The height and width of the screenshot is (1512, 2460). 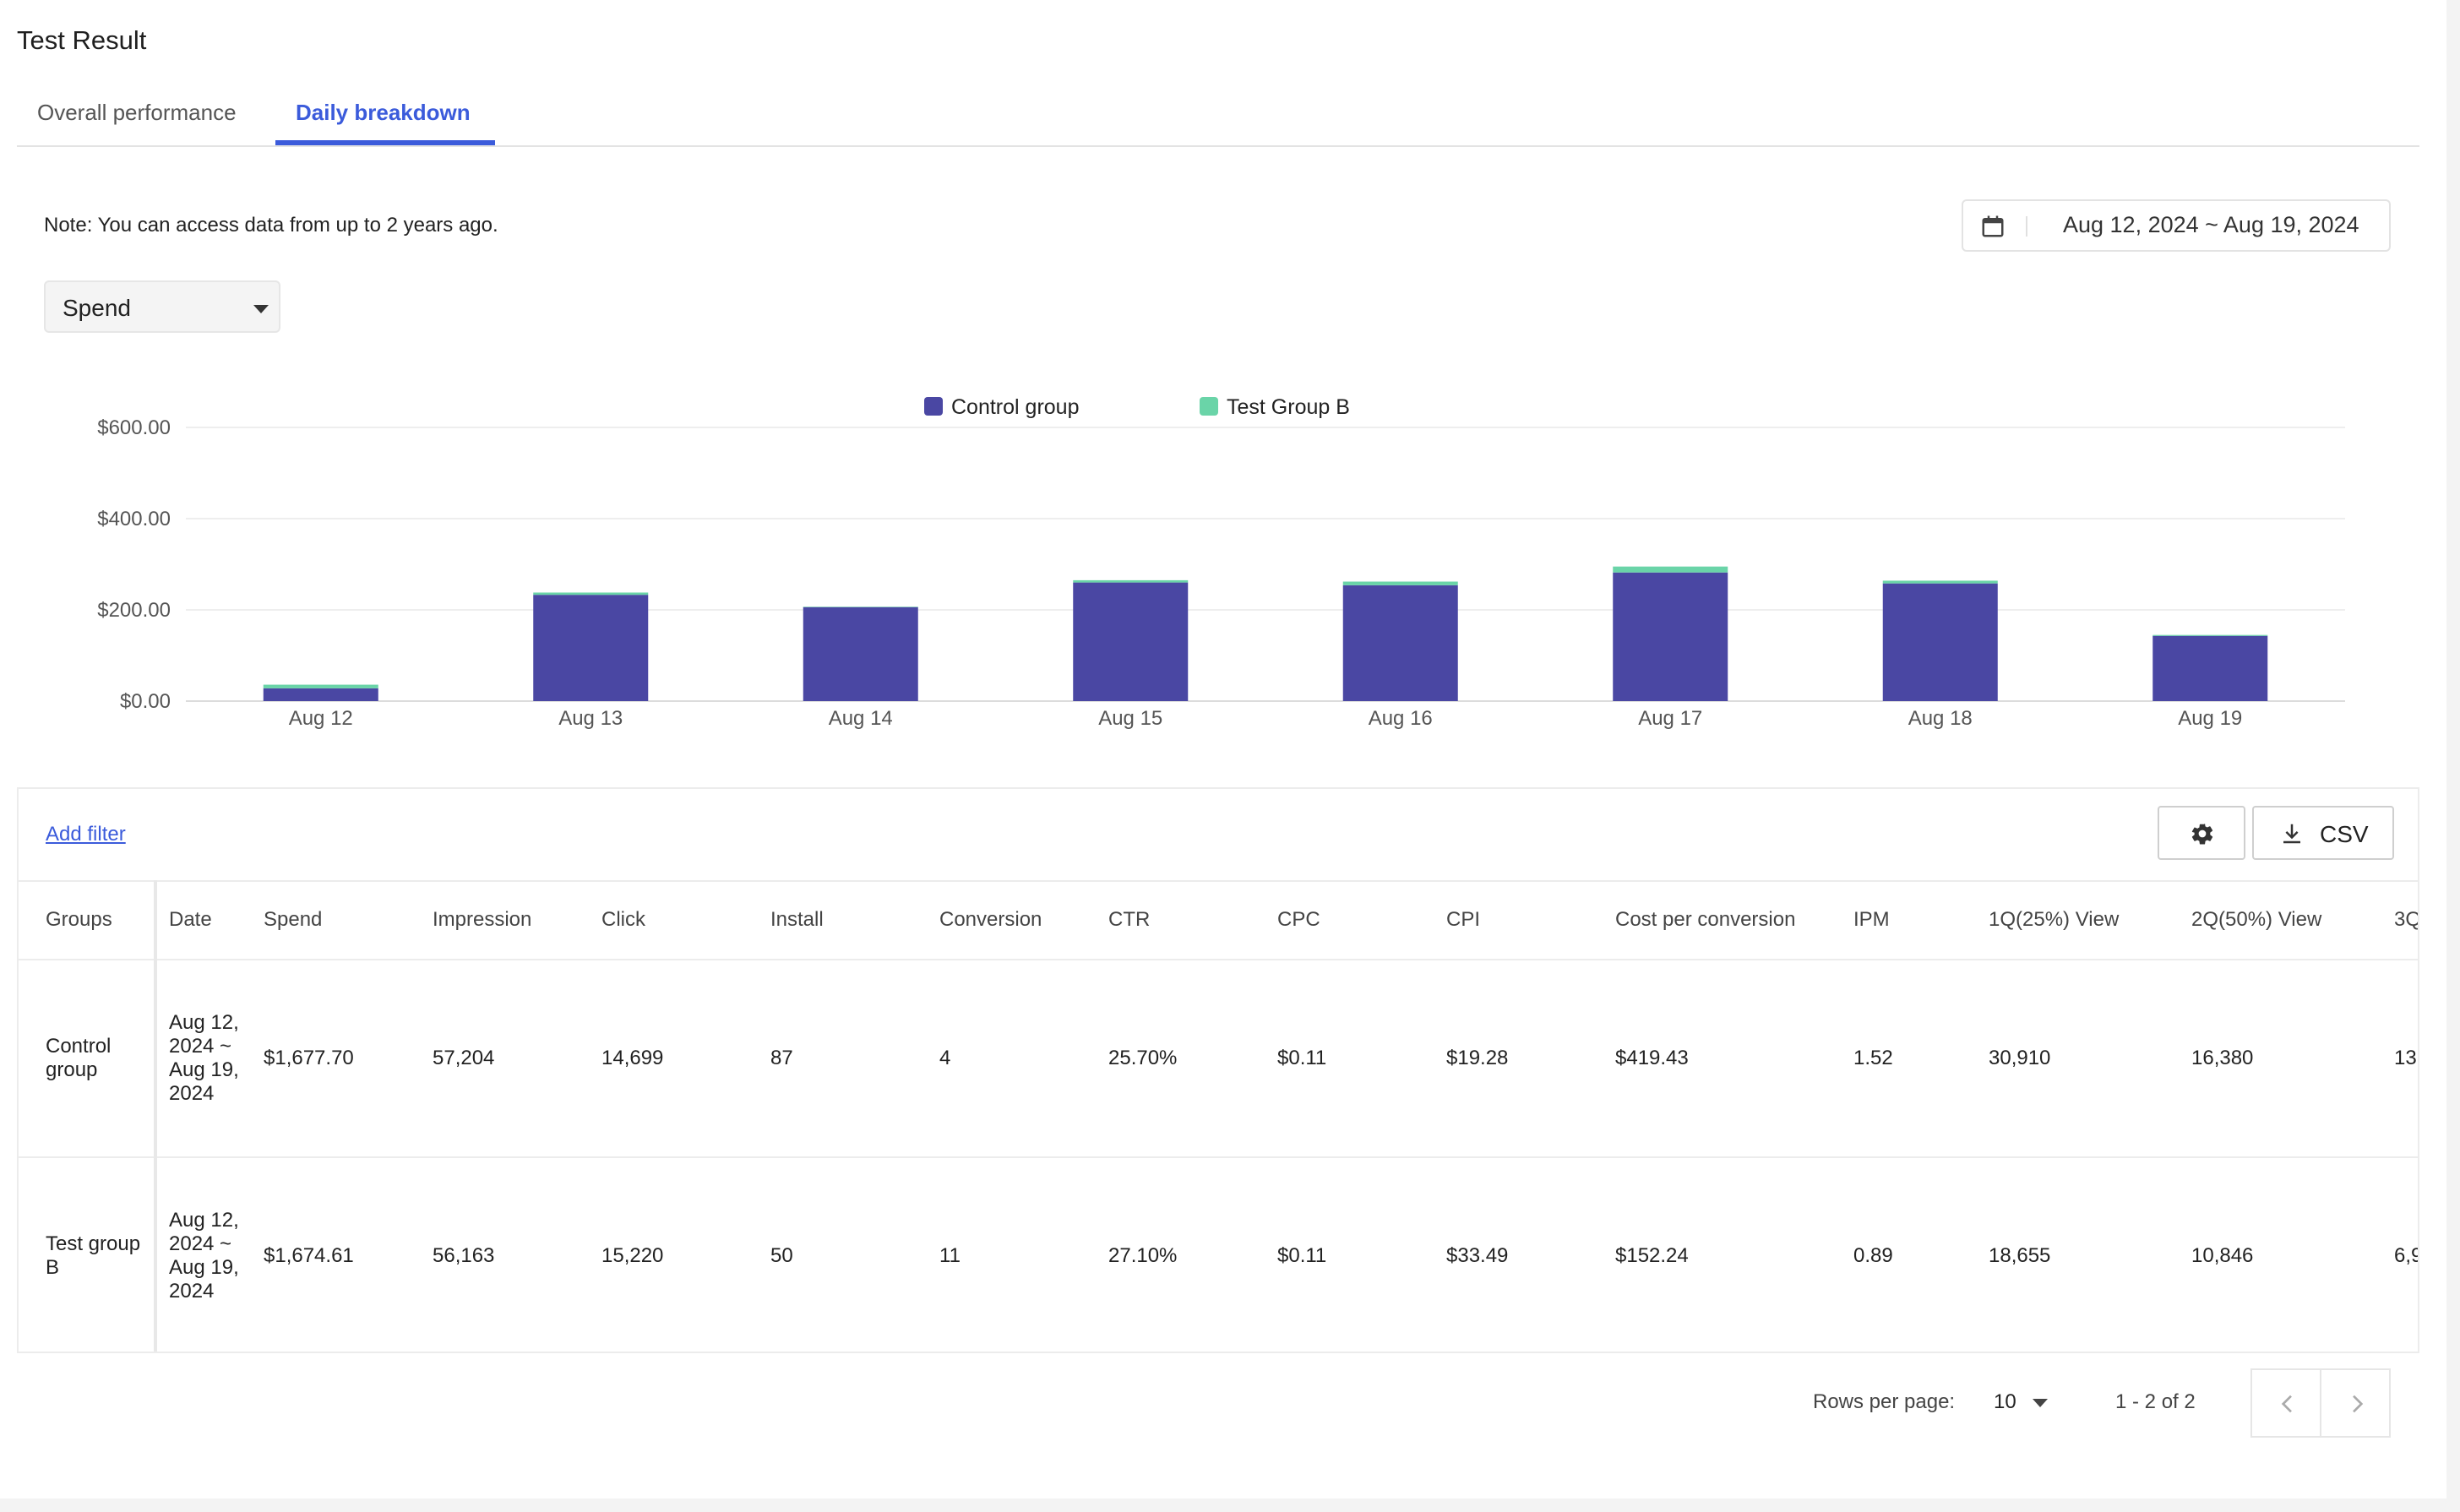 I want to click on pagination-range: 1 - 2 of 2, so click(x=2156, y=1401).